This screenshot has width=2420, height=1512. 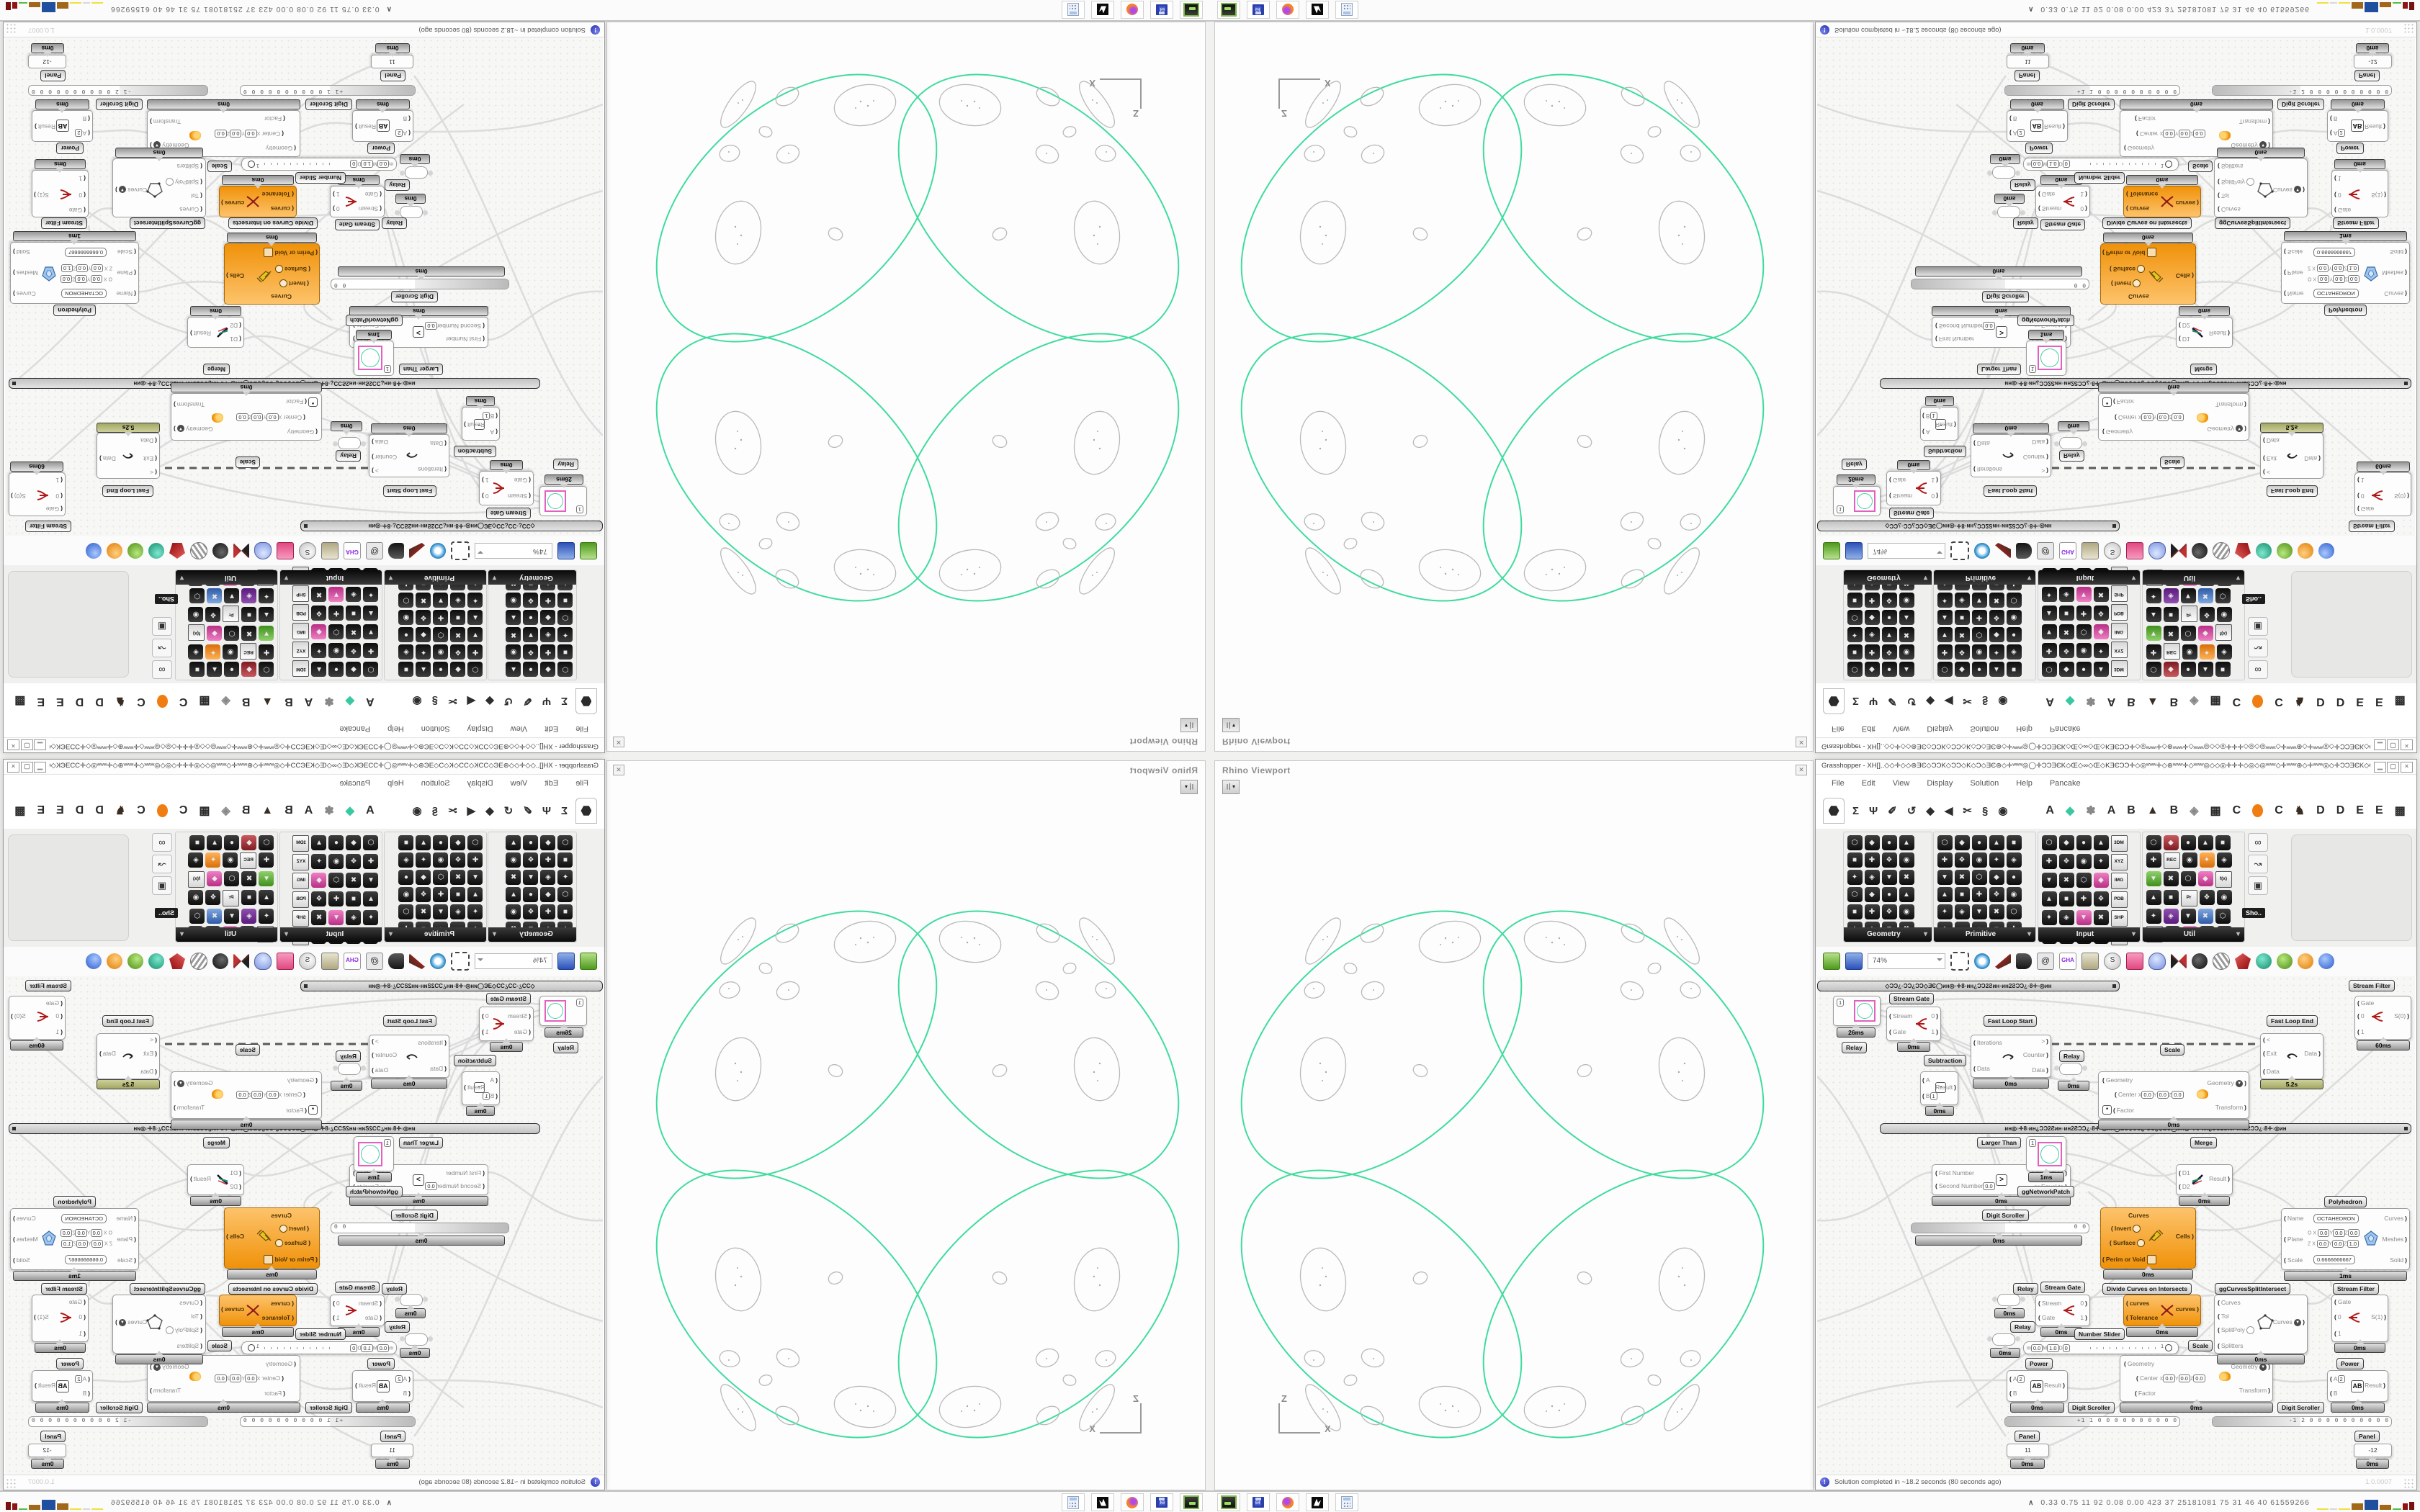 I want to click on curves-split-node: curves Tolerance curves, so click(x=2162, y=201).